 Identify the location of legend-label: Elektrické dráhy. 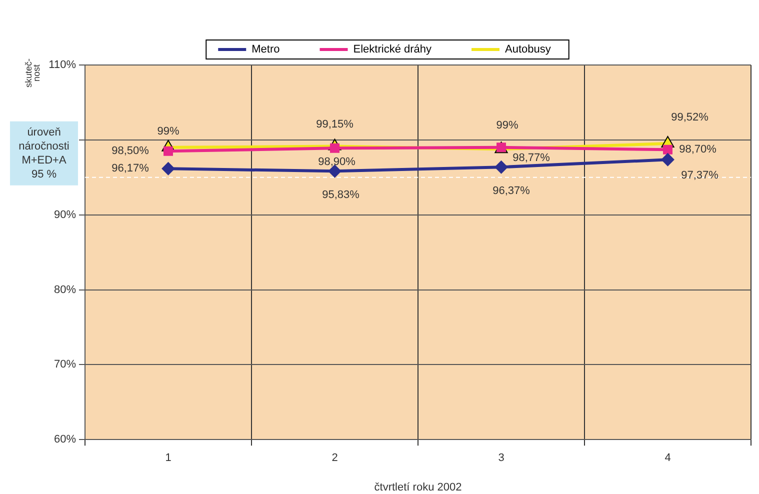
(392, 50).